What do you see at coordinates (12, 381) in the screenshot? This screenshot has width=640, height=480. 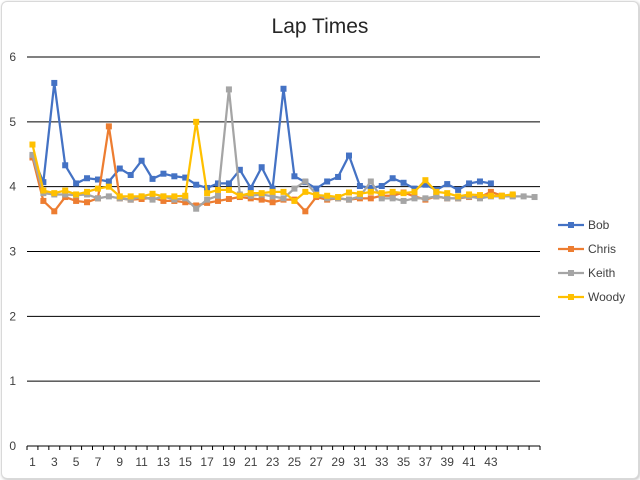 I see `y-tick-label: 1` at bounding box center [12, 381].